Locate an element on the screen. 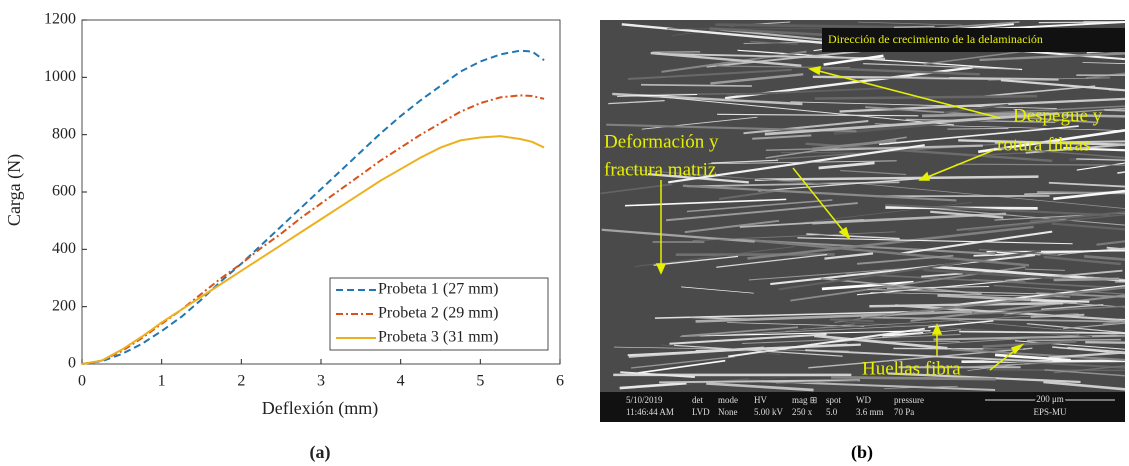  annotation: Deformación y is located at coordinates (661, 141).